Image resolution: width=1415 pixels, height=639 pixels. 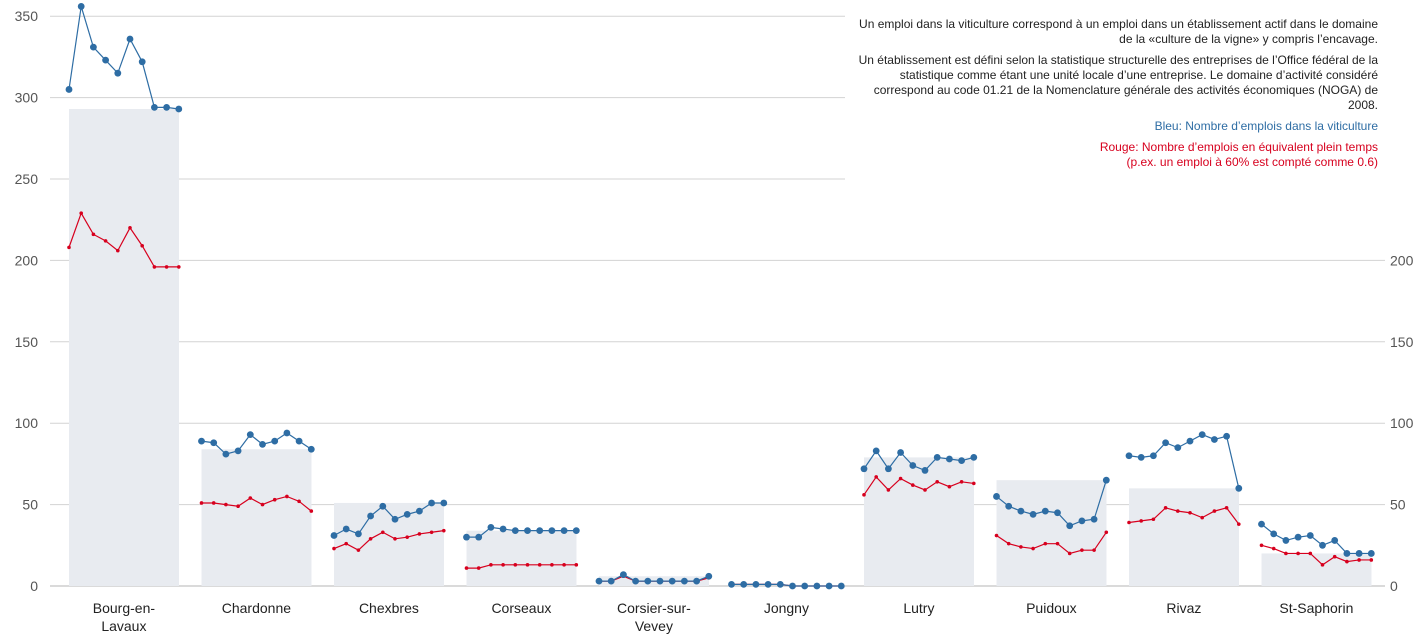 What do you see at coordinates (1184, 461) in the screenshot?
I see `line-blue-rivaz` at bounding box center [1184, 461].